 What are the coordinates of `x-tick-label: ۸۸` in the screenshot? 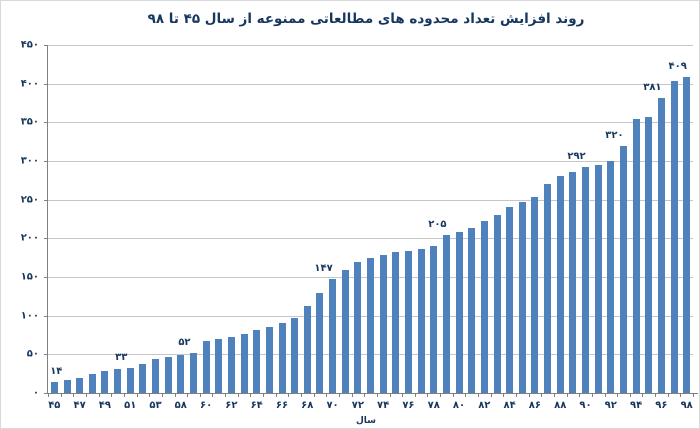 It's located at (560, 405).